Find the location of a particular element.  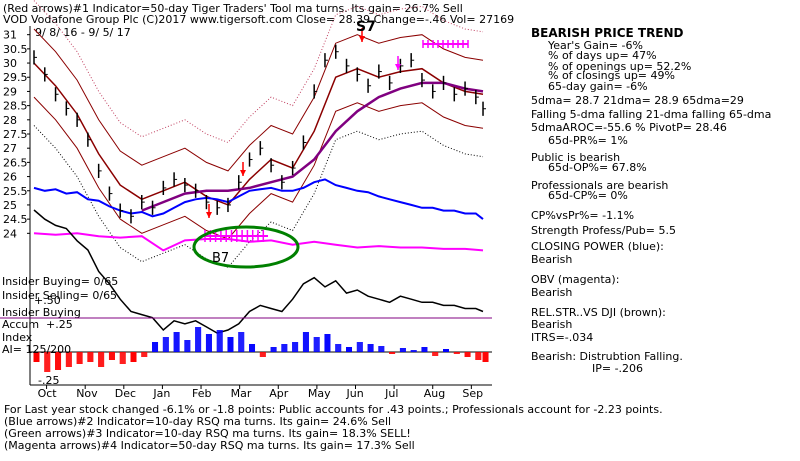

right-panel-line: % of closings up= 49% is located at coordinates (611, 75).